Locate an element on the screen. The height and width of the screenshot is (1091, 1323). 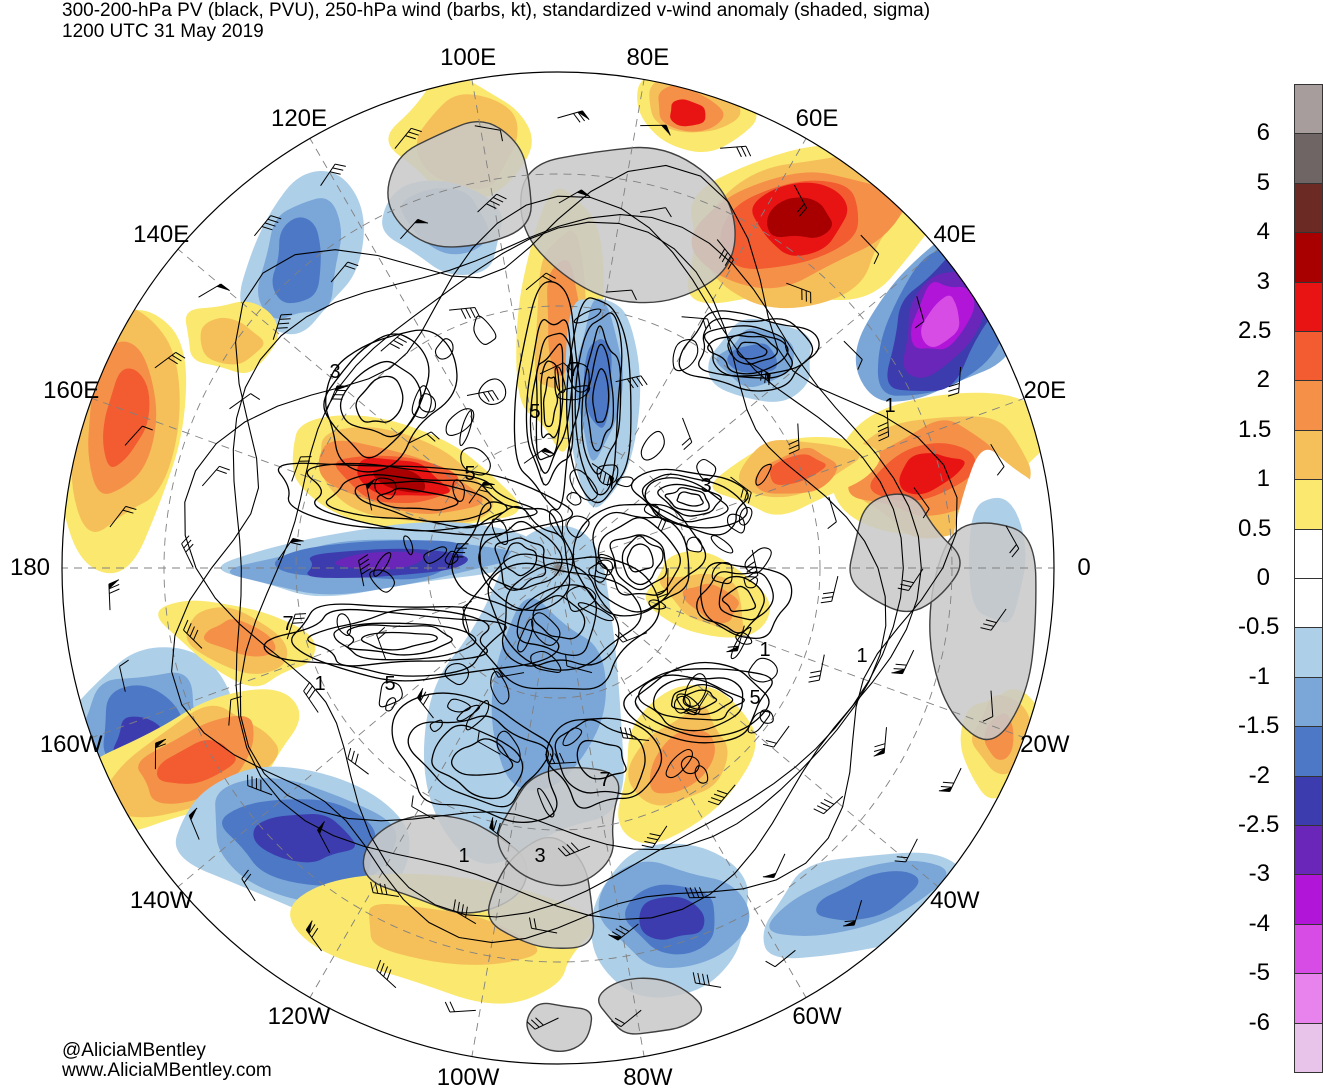
longitude-label: 20E is located at coordinates (1044, 391).